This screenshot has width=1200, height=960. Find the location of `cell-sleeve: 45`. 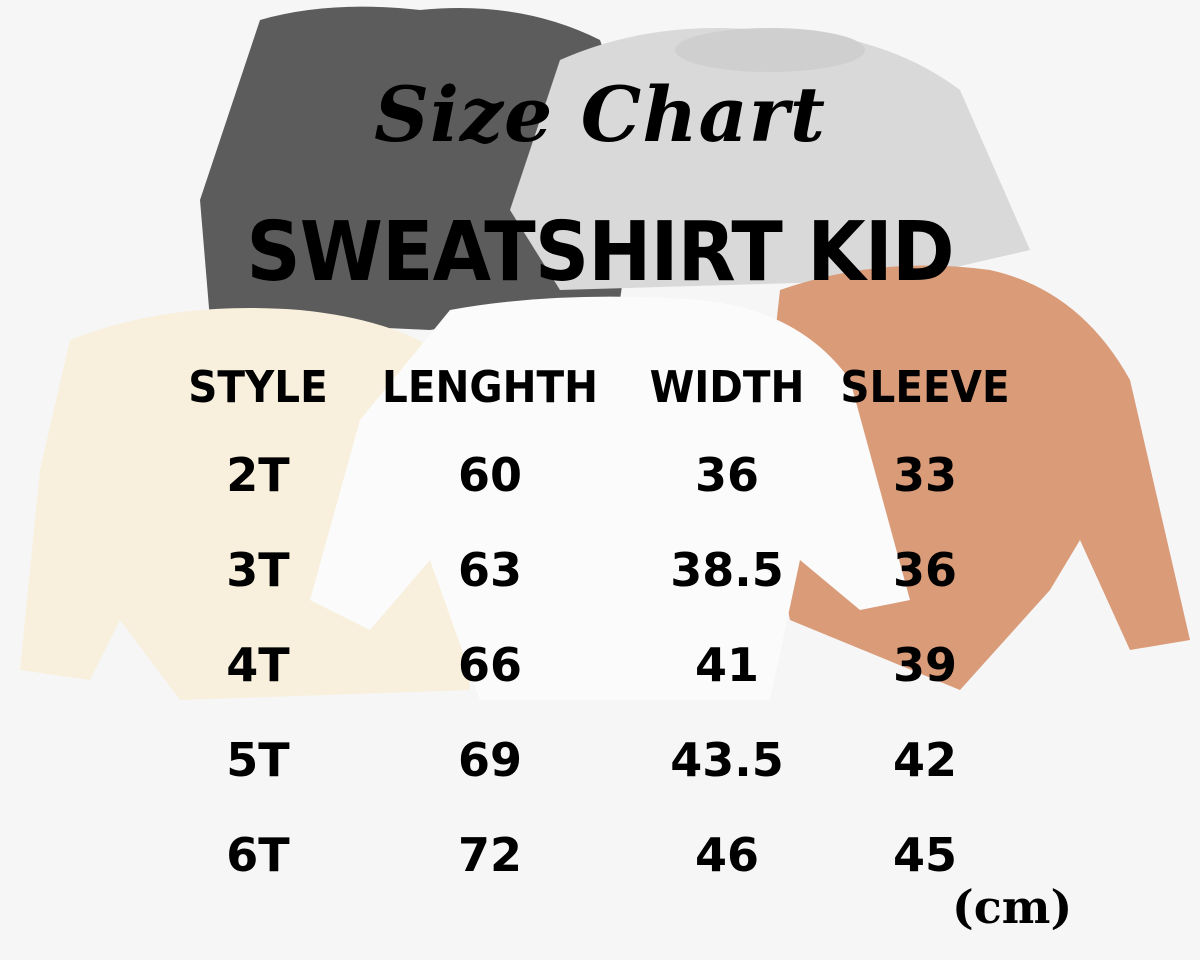

cell-sleeve: 45 is located at coordinates (924, 855).